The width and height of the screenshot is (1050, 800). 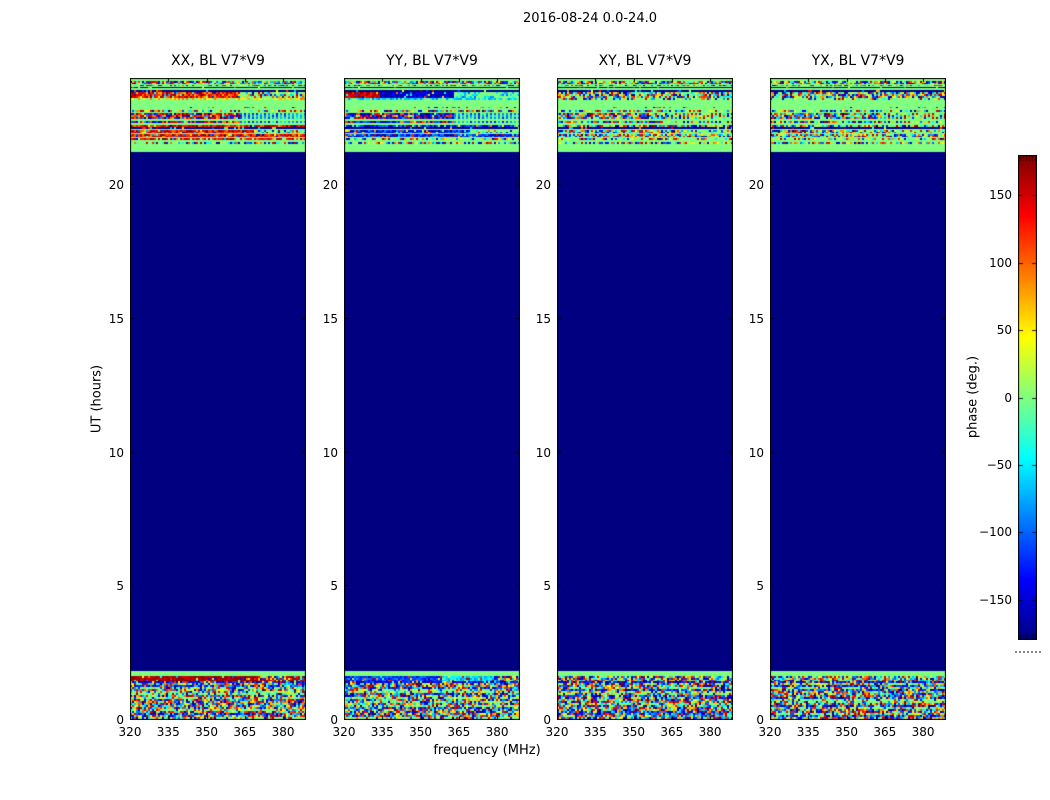 I want to click on panel-title-yx: YX, BL V7*V9, so click(x=858, y=61).